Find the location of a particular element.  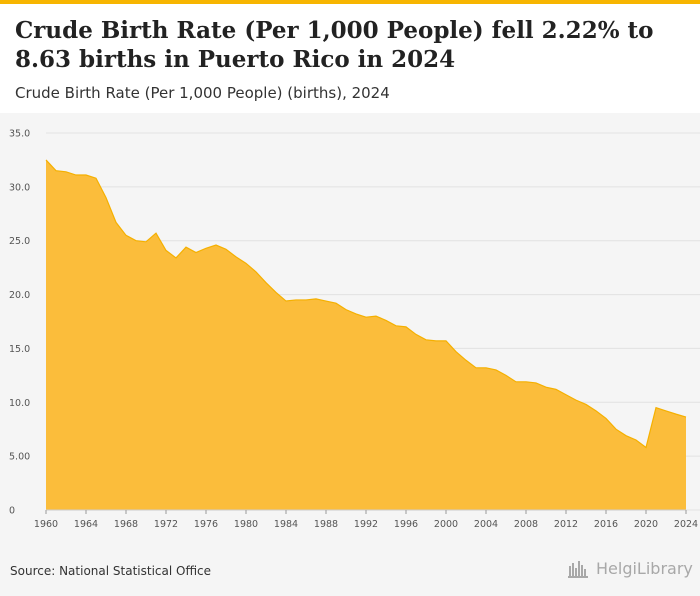

library-logo-icon is located at coordinates (578, 569).